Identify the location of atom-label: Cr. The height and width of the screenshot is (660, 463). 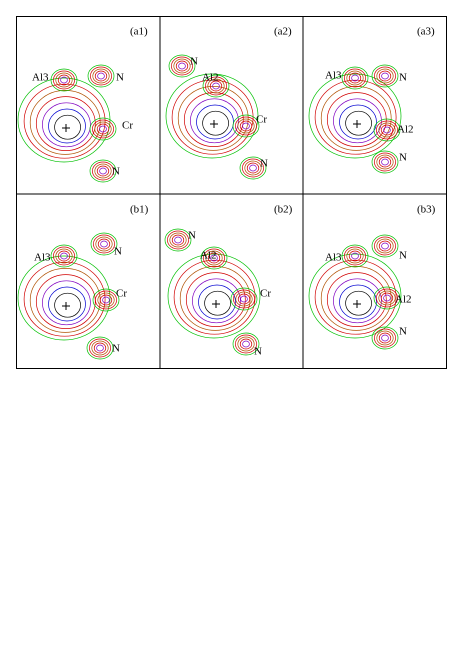
(127, 126).